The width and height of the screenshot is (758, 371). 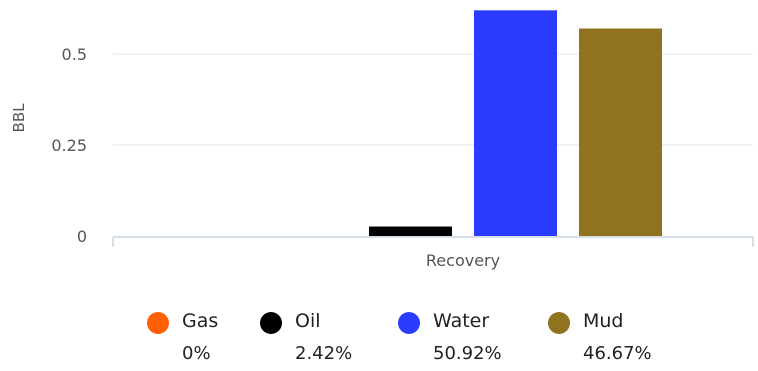 What do you see at coordinates (410, 231) in the screenshot?
I see `bar-oil` at bounding box center [410, 231].